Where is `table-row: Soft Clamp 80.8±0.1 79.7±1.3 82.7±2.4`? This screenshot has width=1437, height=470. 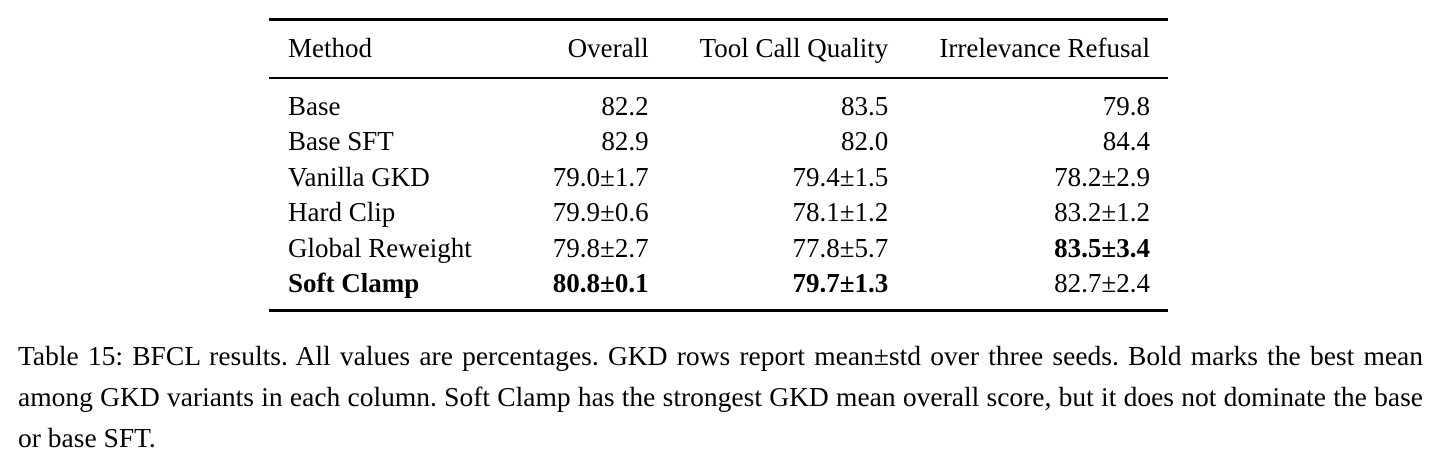 table-row: Soft Clamp 80.8±0.1 79.7±1.3 82.7±2.4 is located at coordinates (718, 289).